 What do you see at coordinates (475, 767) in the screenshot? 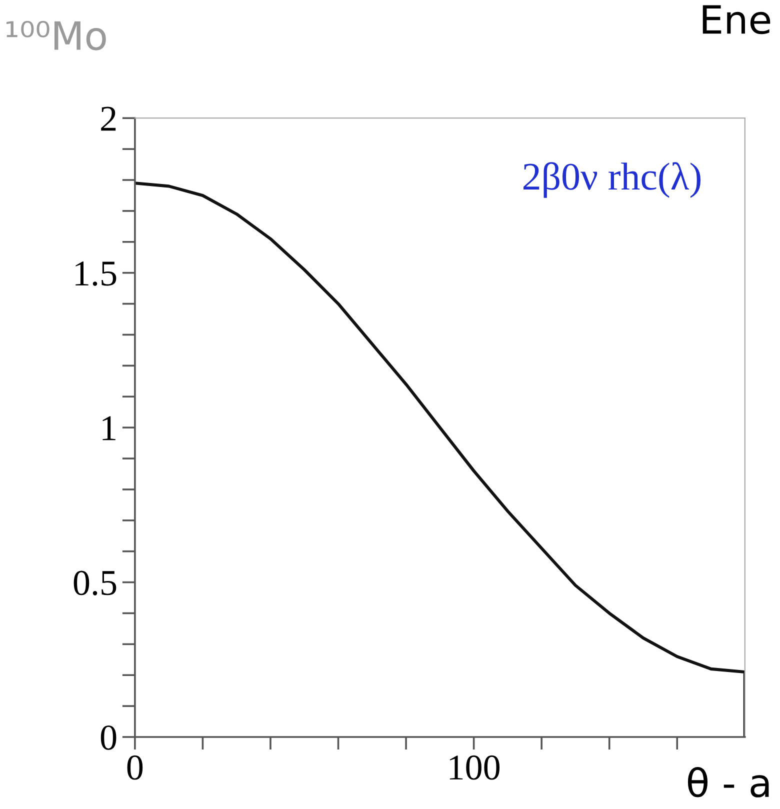
I see `x-tick-label: 100` at bounding box center [475, 767].